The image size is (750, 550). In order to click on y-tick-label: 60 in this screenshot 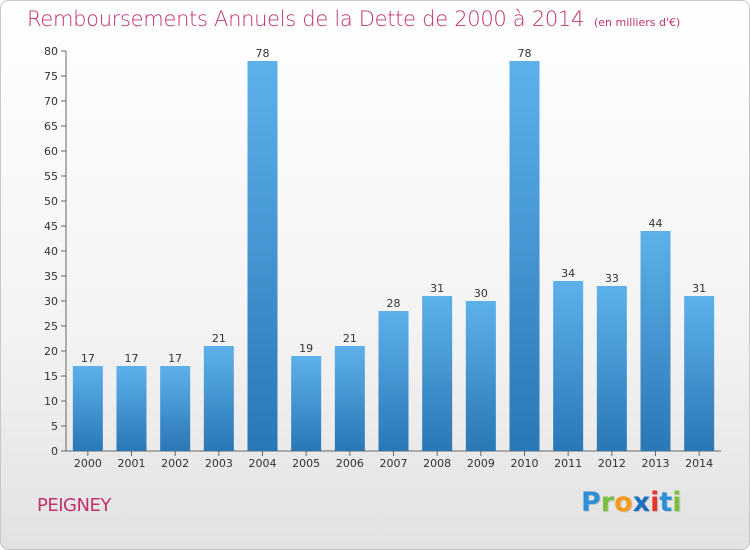, I will do `click(51, 151)`.